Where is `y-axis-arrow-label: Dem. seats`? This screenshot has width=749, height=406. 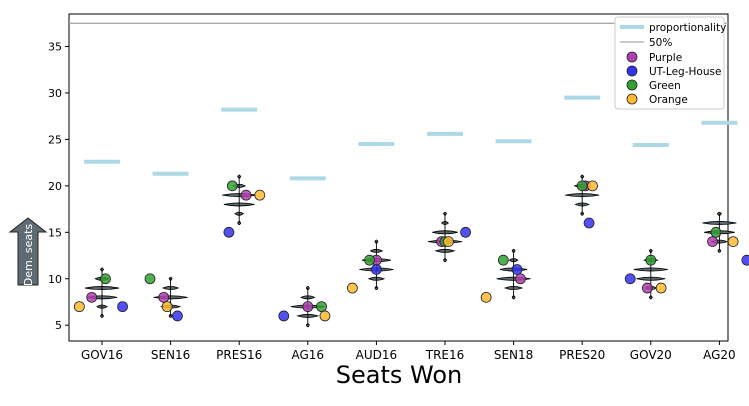 y-axis-arrow-label: Dem. seats is located at coordinates (28, 251).